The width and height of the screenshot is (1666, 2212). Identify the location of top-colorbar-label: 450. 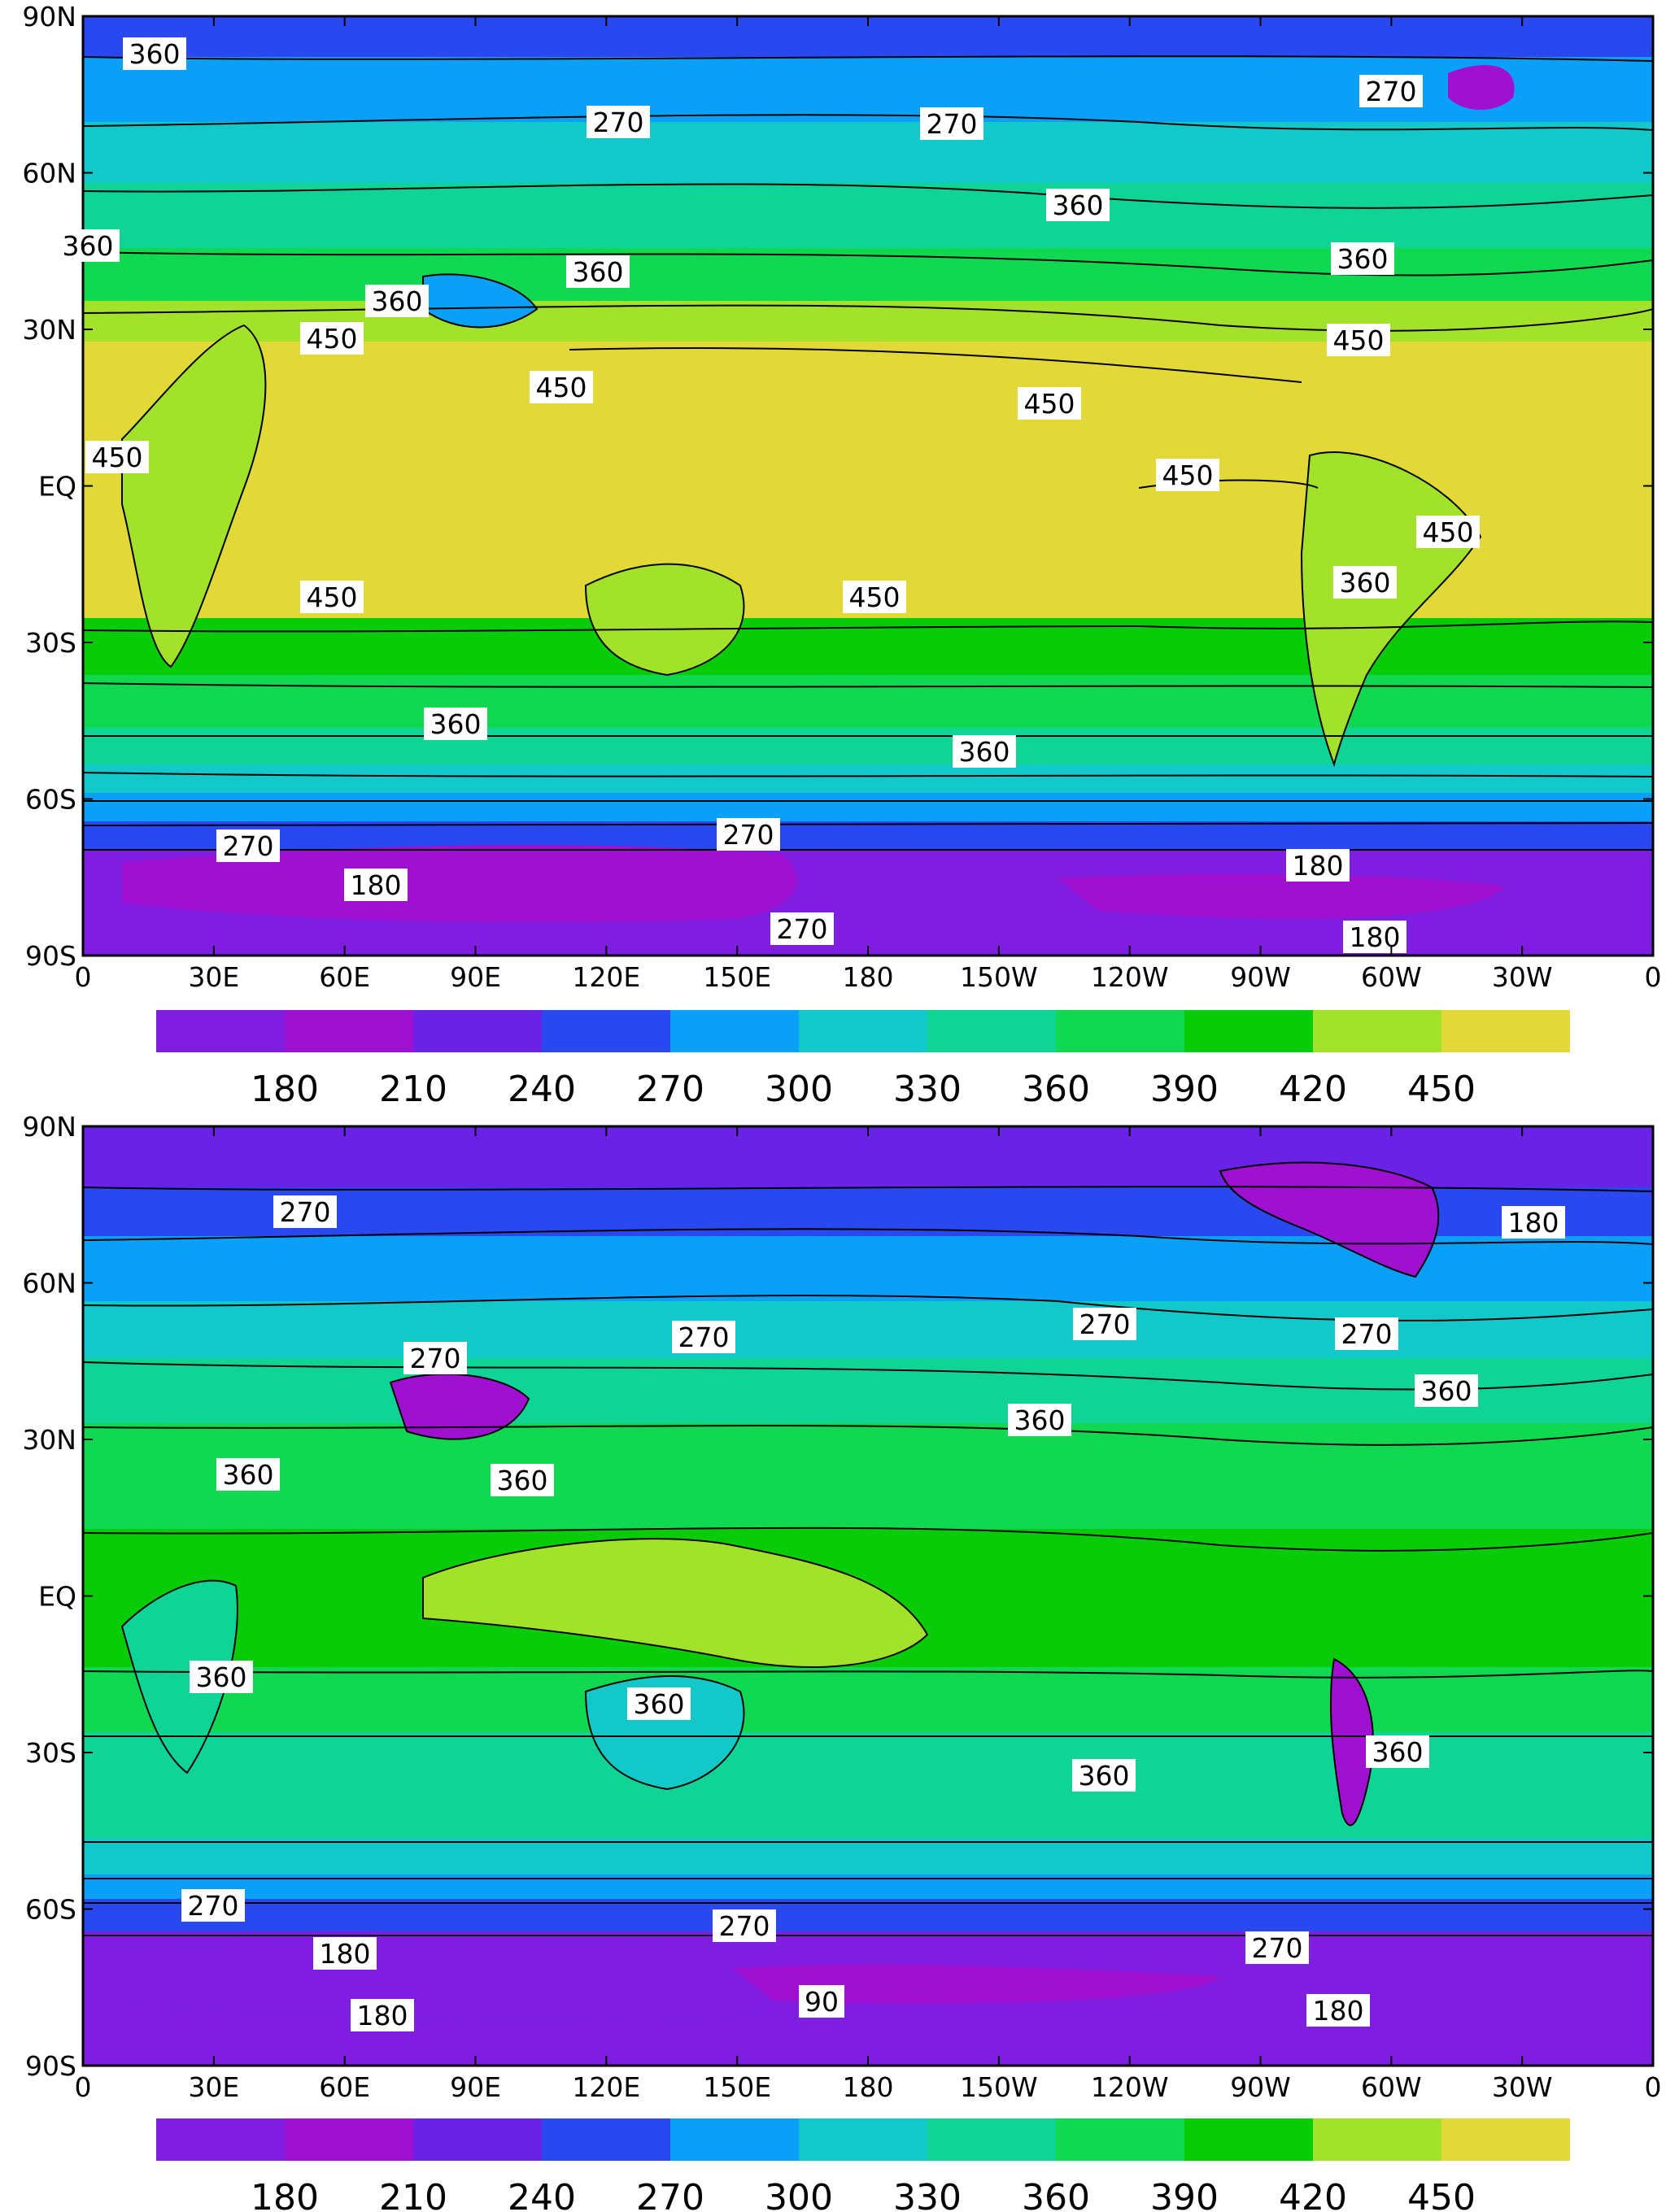
(1441, 1089).